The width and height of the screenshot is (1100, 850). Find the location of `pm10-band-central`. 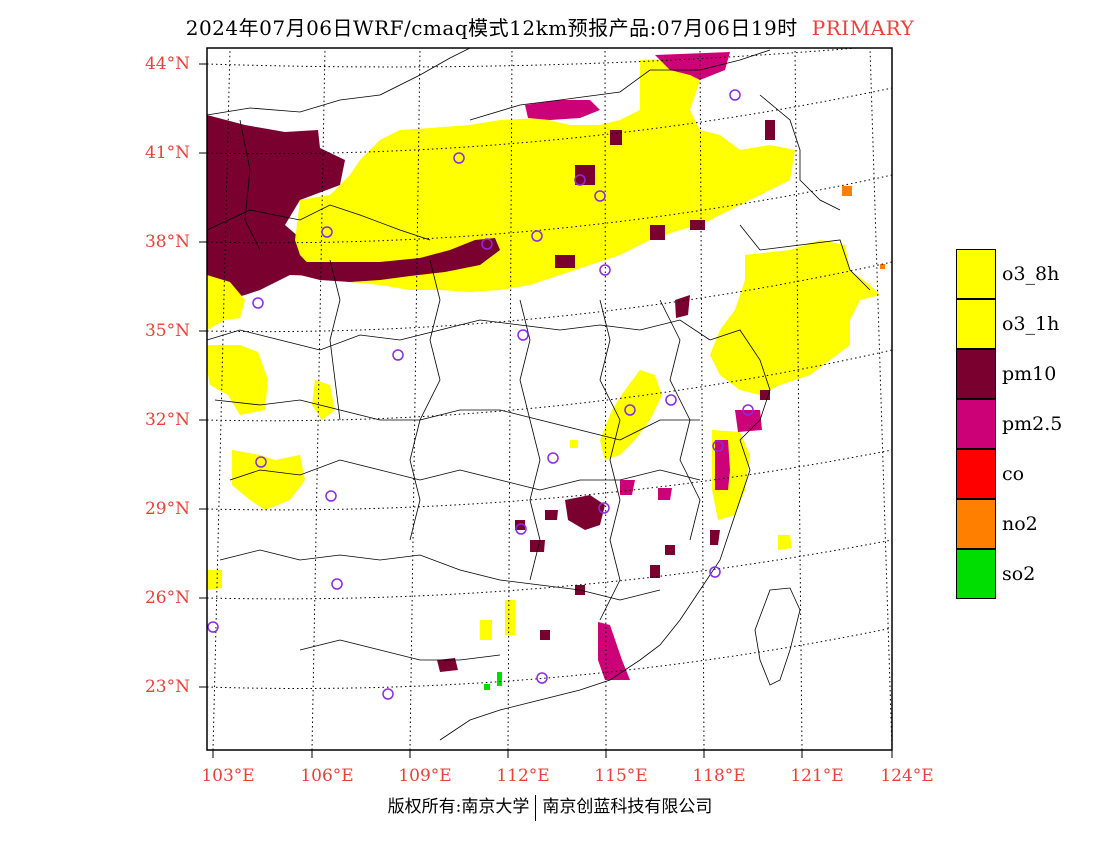

pm10-band-central is located at coordinates (400, 260).